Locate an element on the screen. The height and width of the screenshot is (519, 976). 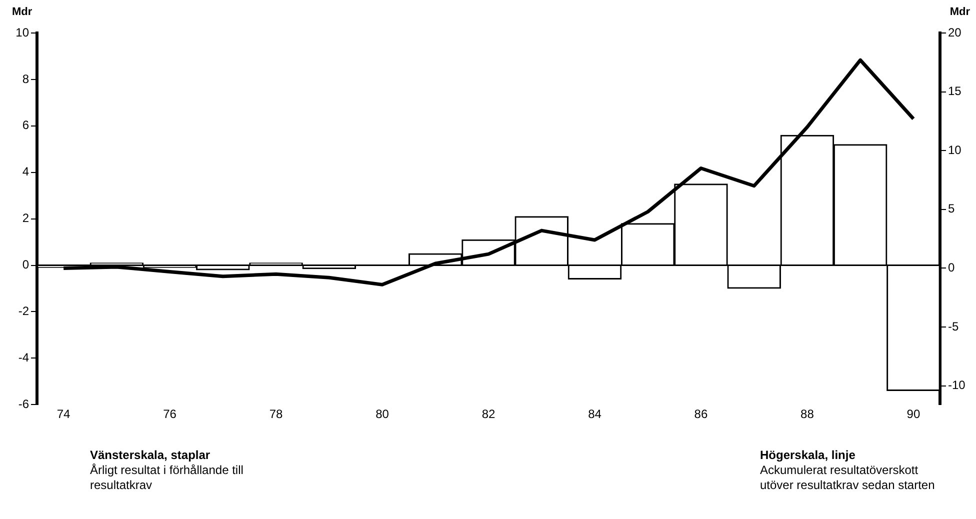
y-tick-label: 6 is located at coordinates (26, 125).